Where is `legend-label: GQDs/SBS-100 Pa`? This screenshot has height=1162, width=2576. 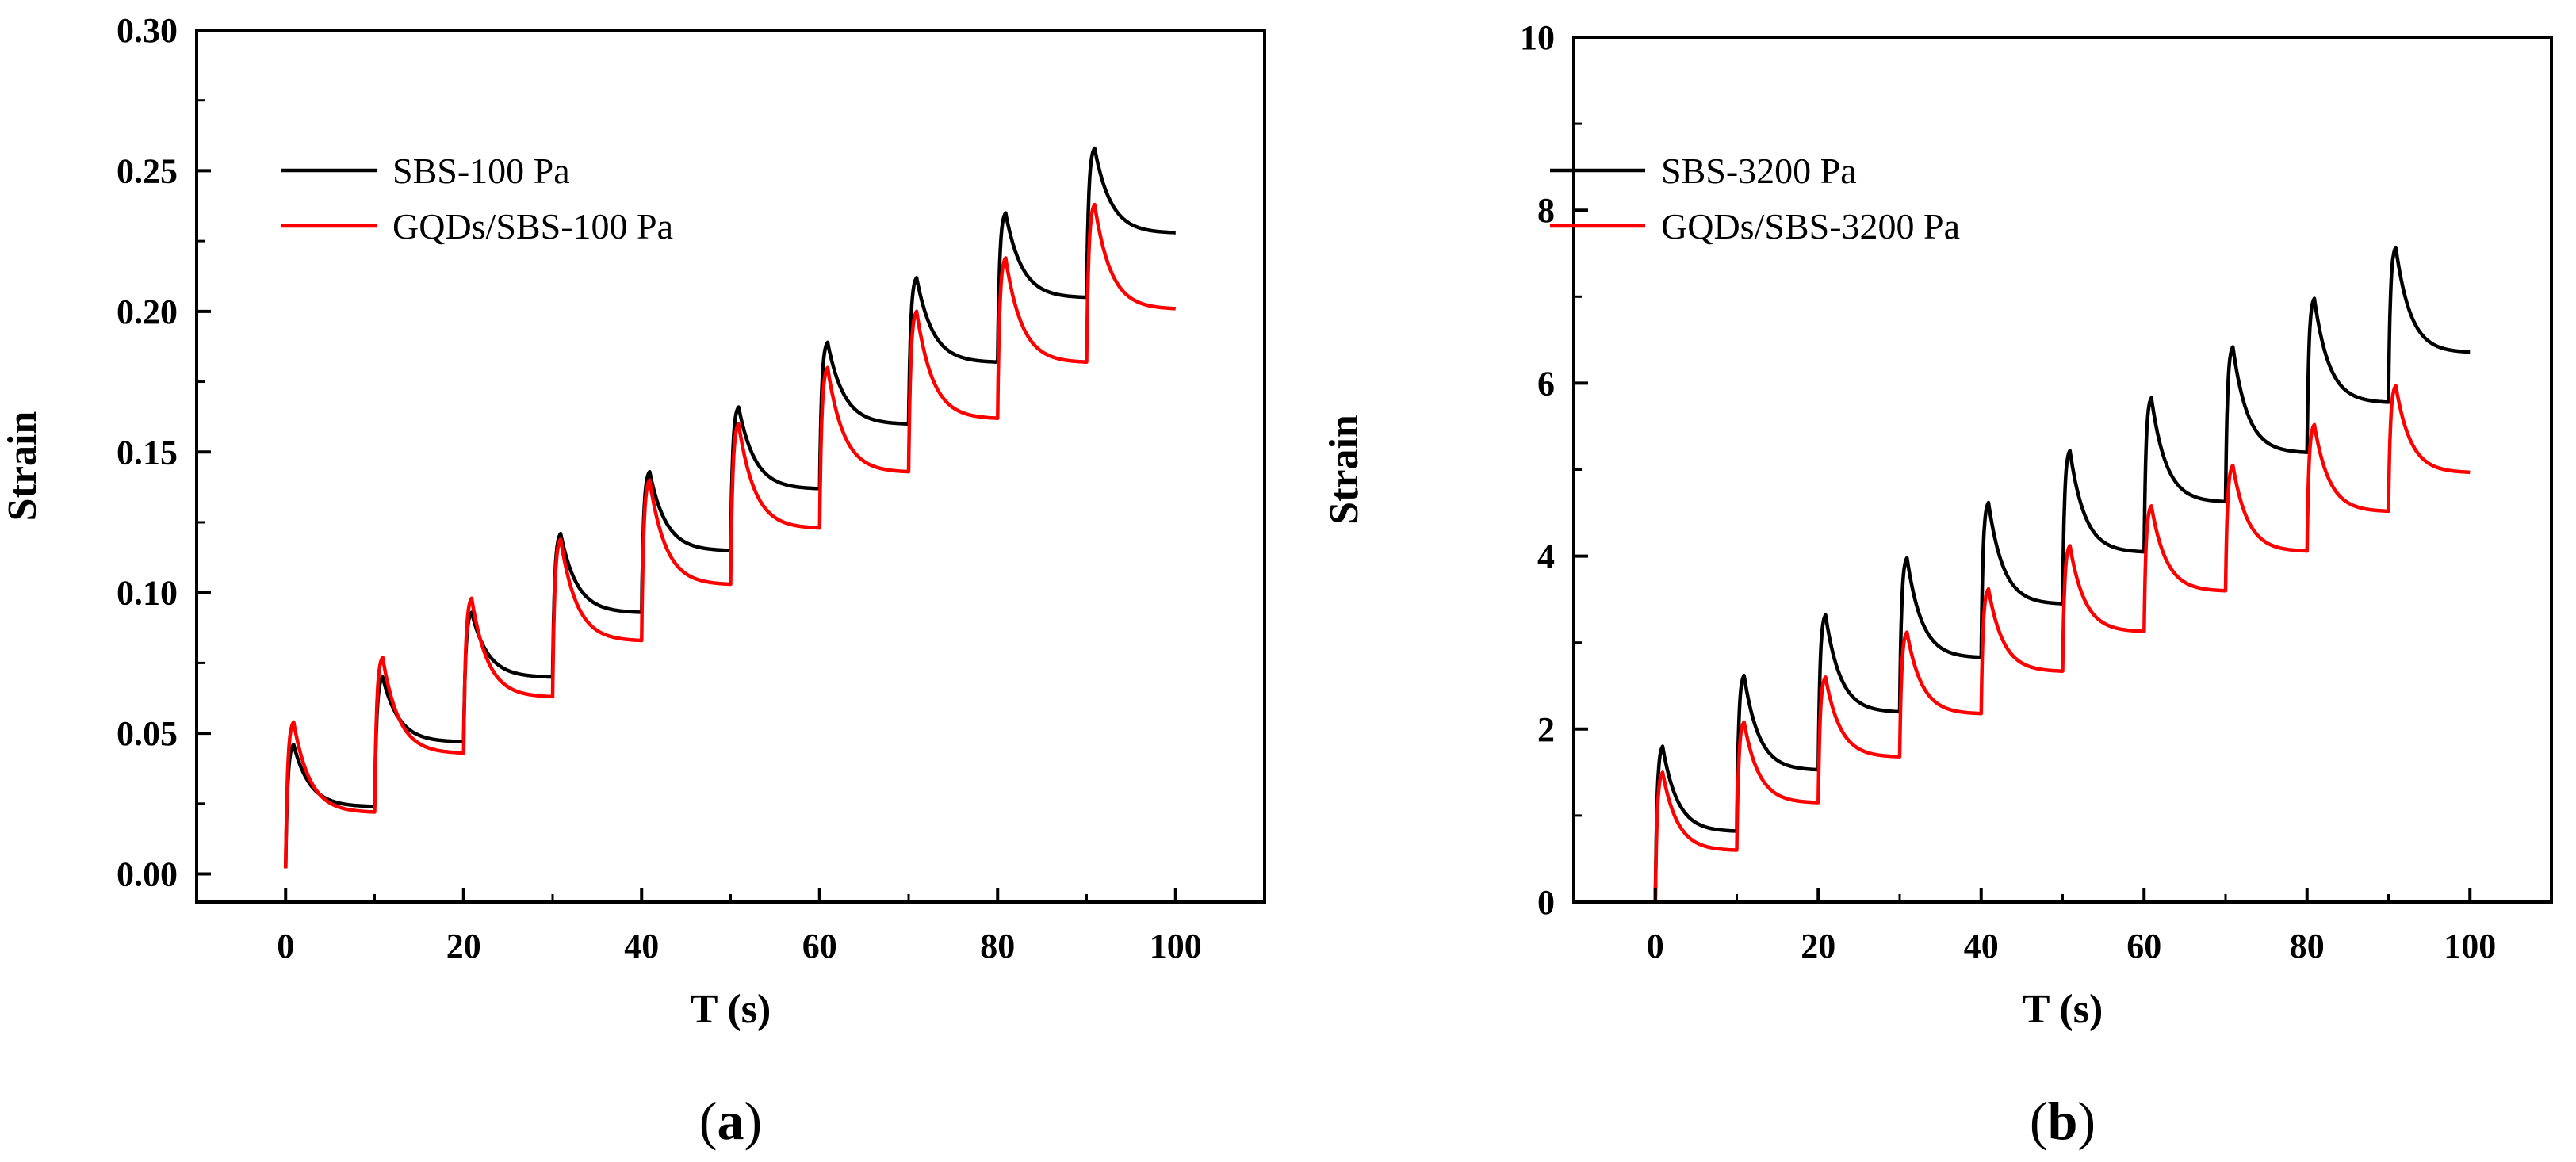 legend-label: GQDs/SBS-100 Pa is located at coordinates (532, 227).